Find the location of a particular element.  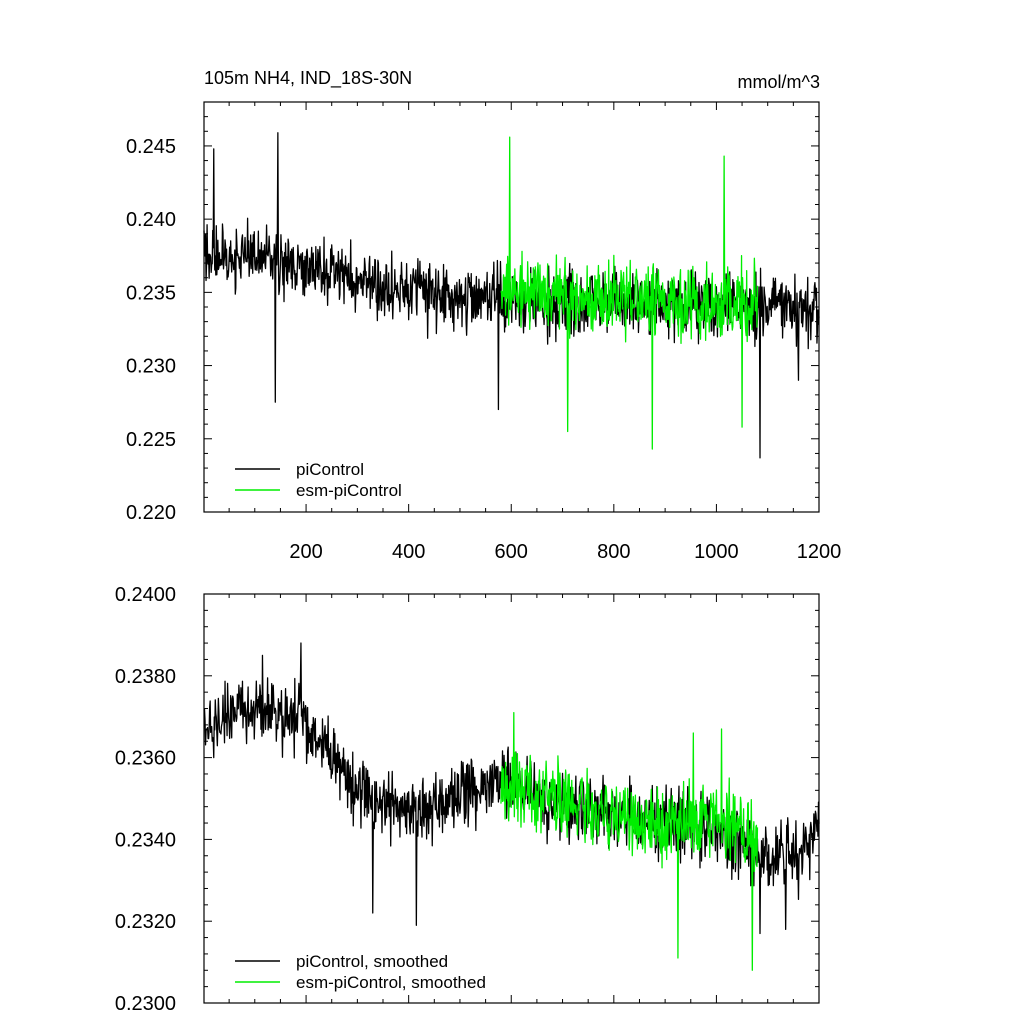

y-tick-label: 0.2380 is located at coordinates (145, 677).